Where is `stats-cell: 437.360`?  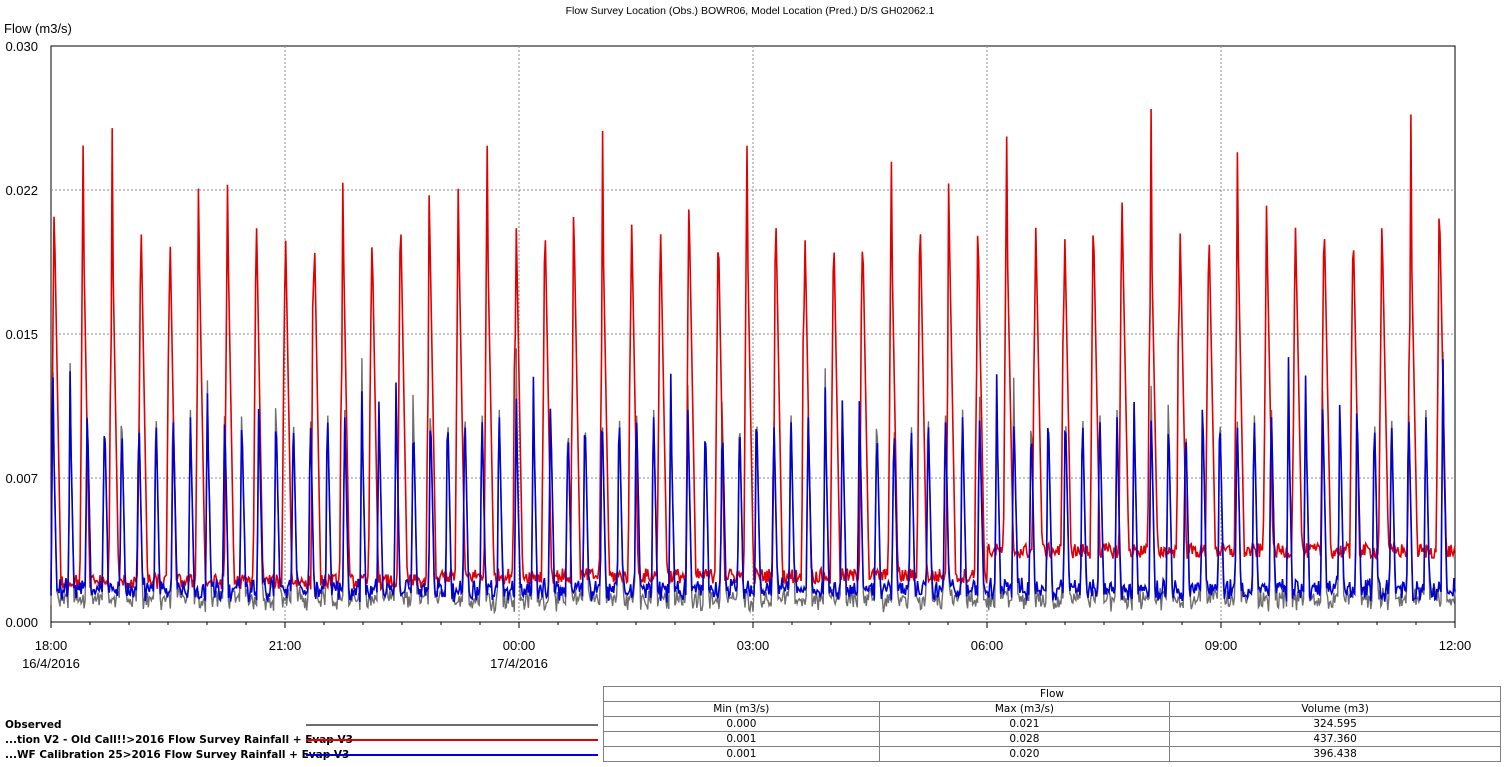
stats-cell: 437.360 is located at coordinates (1335, 739).